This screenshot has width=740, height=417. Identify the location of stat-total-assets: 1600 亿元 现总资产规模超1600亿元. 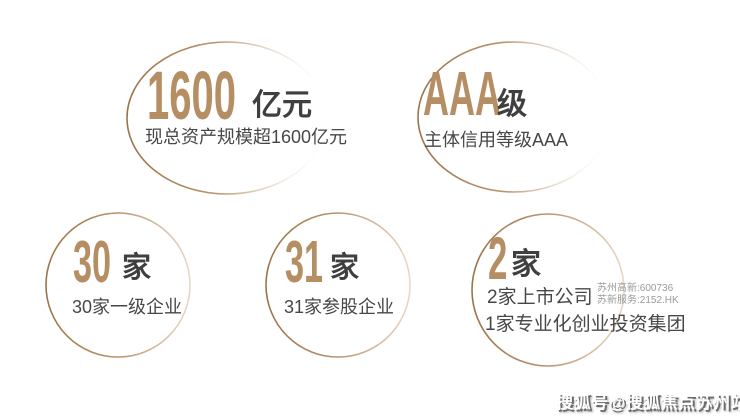
(236, 118).